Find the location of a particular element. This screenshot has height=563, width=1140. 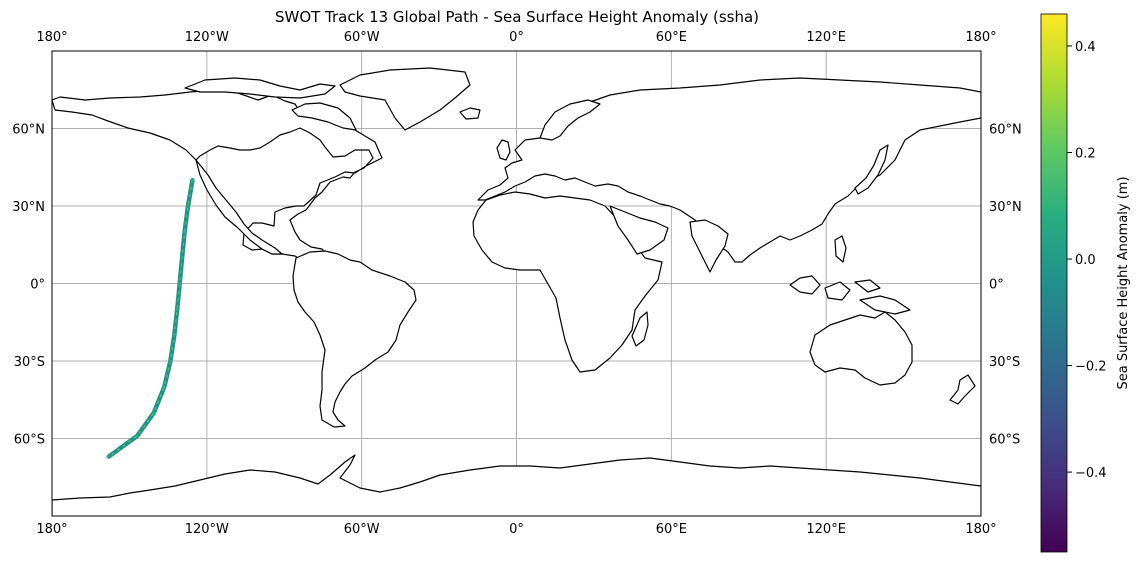

lon-tick-label-bottom: 120°W is located at coordinates (207, 529).